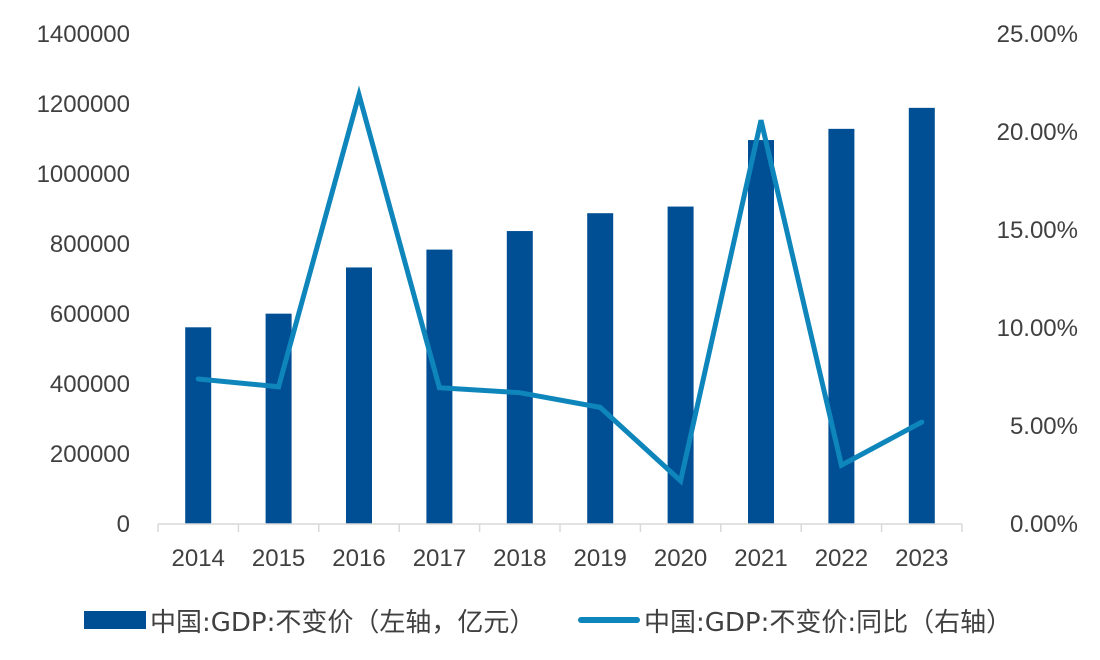 Image resolution: width=1100 pixels, height=660 pixels. What do you see at coordinates (600, 558) in the screenshot?
I see `x-tick-label: 2019` at bounding box center [600, 558].